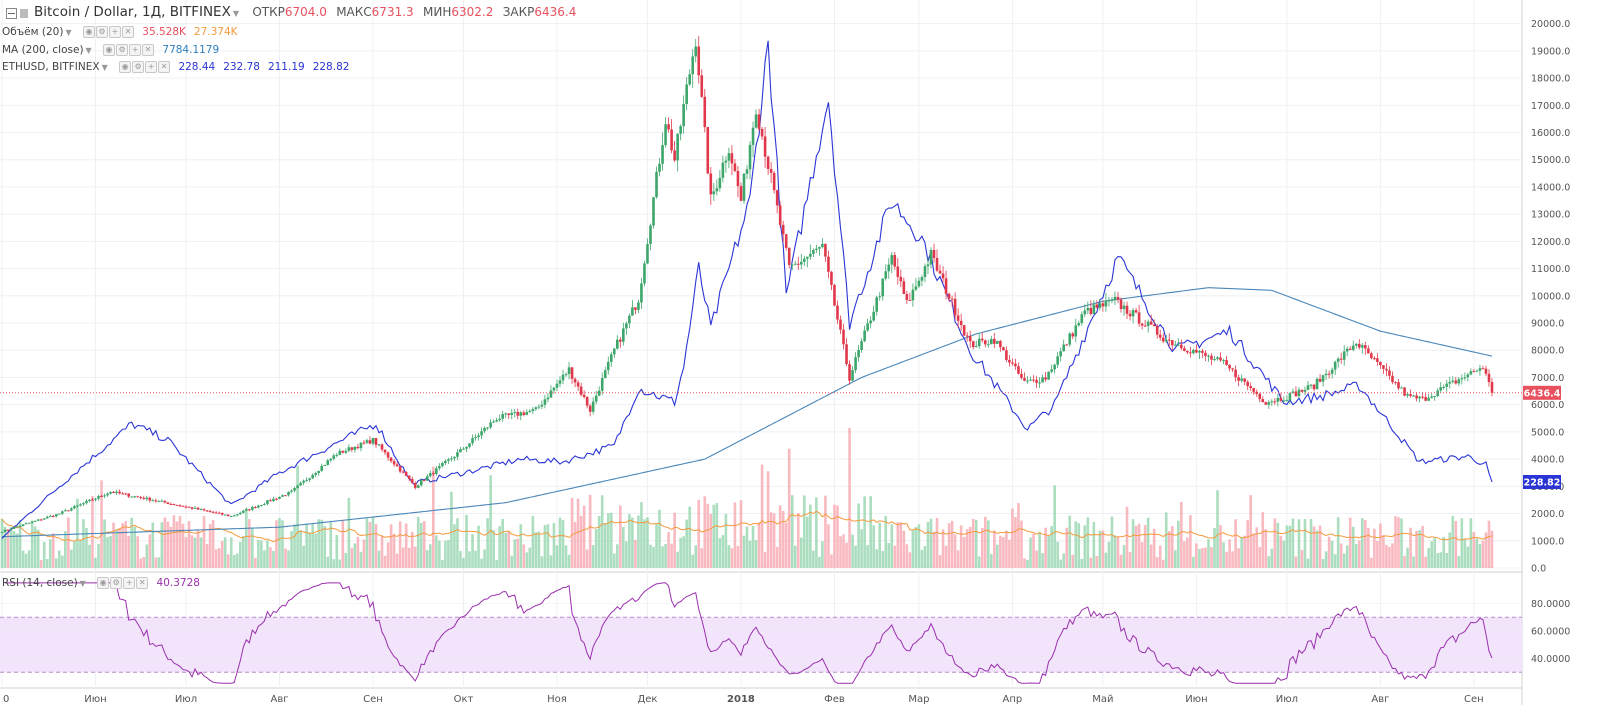  What do you see at coordinates (11, 13) in the screenshot?
I see `collapse-icon` at bounding box center [11, 13].